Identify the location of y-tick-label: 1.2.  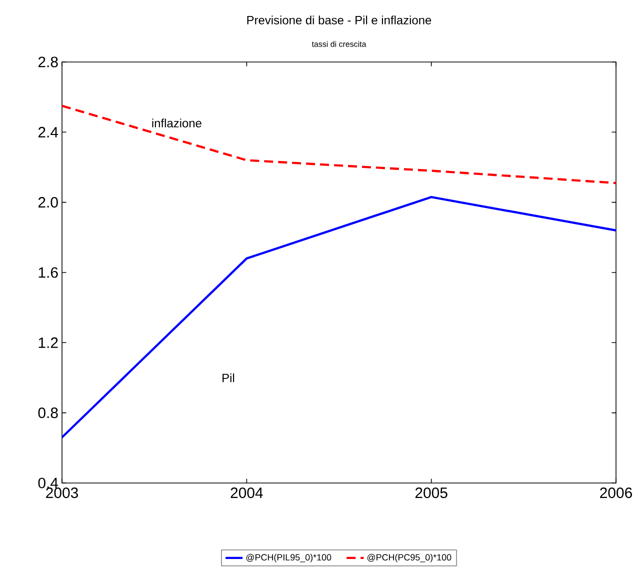
(48, 342).